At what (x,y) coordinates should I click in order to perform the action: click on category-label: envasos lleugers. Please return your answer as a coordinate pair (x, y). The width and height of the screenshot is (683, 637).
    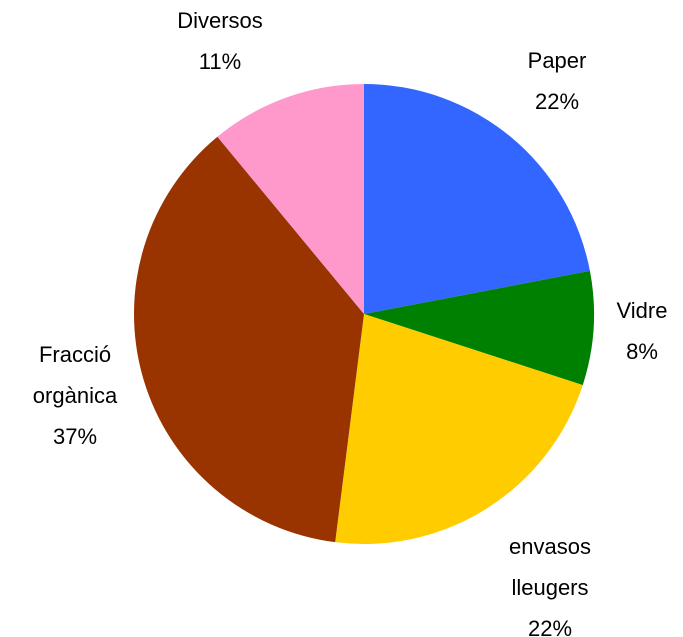
    Looking at the image, I should click on (550, 567).